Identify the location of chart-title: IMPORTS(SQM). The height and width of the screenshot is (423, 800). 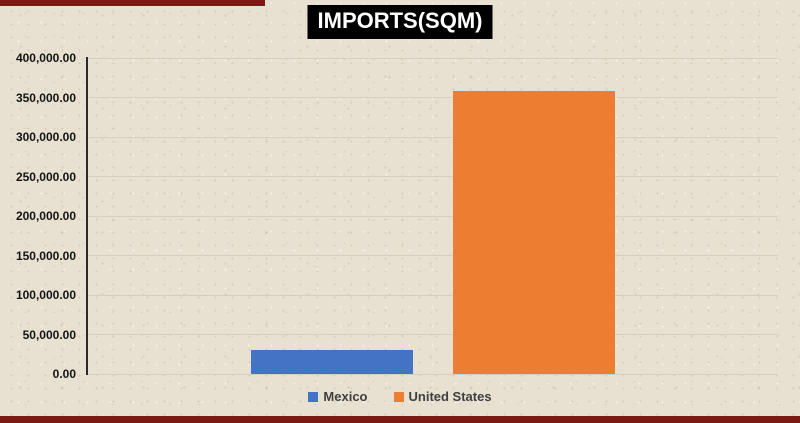
(400, 22).